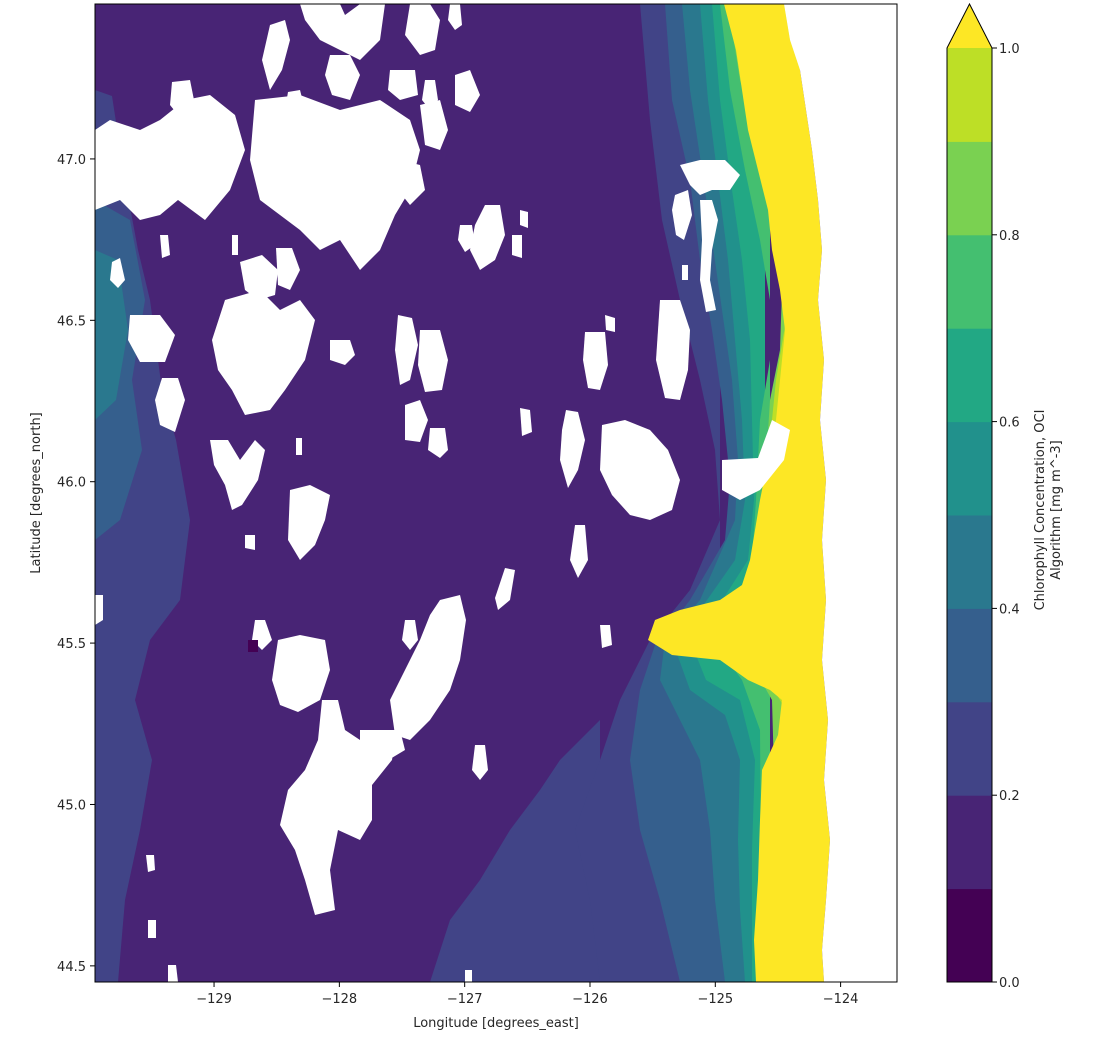  What do you see at coordinates (969, 26) in the screenshot?
I see `colorbar-extend-triangle` at bounding box center [969, 26].